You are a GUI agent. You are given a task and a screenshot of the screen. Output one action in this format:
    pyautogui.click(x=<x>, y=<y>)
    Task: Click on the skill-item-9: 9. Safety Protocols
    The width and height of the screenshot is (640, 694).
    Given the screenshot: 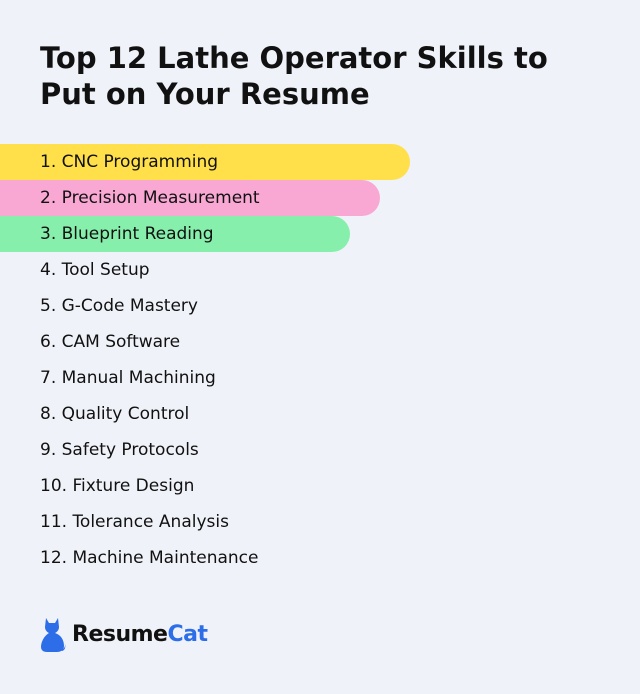 What is the action you would take?
    pyautogui.click(x=119, y=450)
    